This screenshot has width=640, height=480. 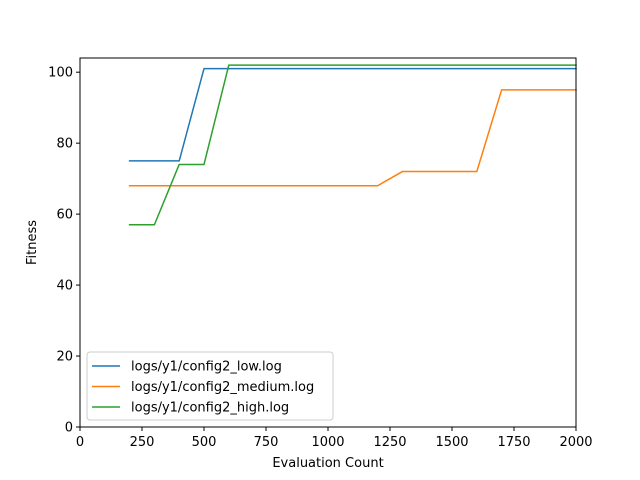 What do you see at coordinates (80, 442) in the screenshot?
I see `x-tick-label: 0` at bounding box center [80, 442].